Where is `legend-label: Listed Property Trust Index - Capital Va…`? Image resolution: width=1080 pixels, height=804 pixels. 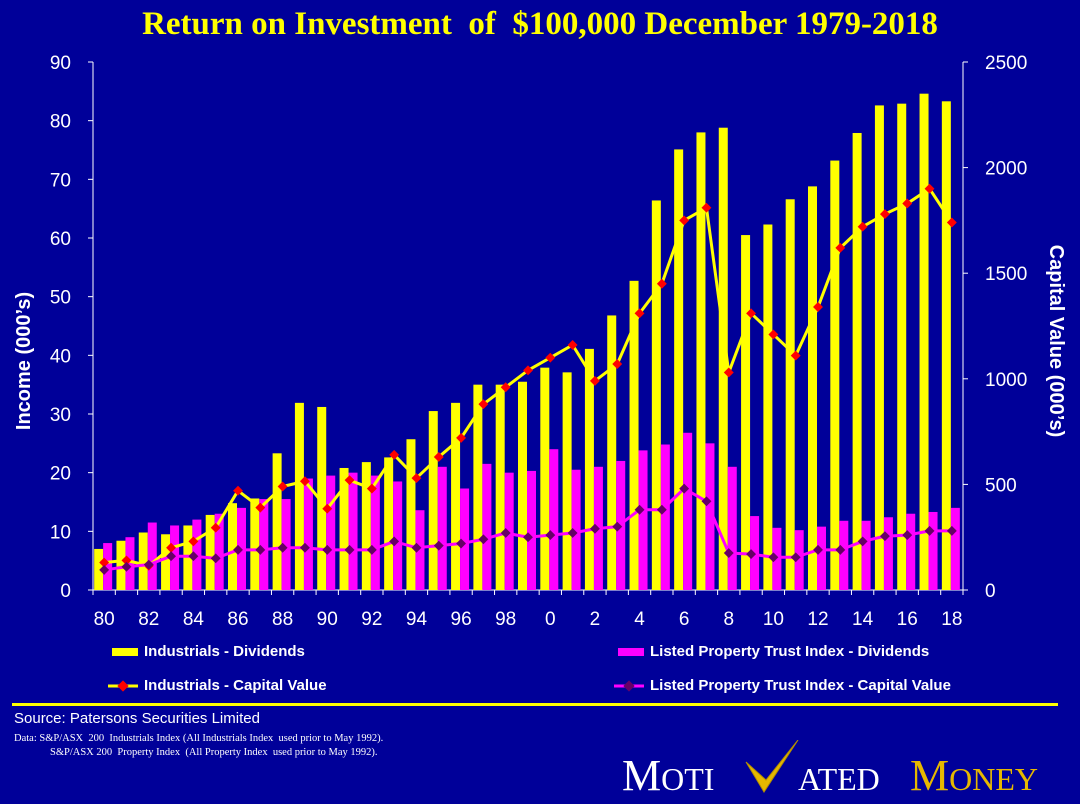
legend-label: Listed Property Trust Index - Capital Va… is located at coordinates (800, 685).